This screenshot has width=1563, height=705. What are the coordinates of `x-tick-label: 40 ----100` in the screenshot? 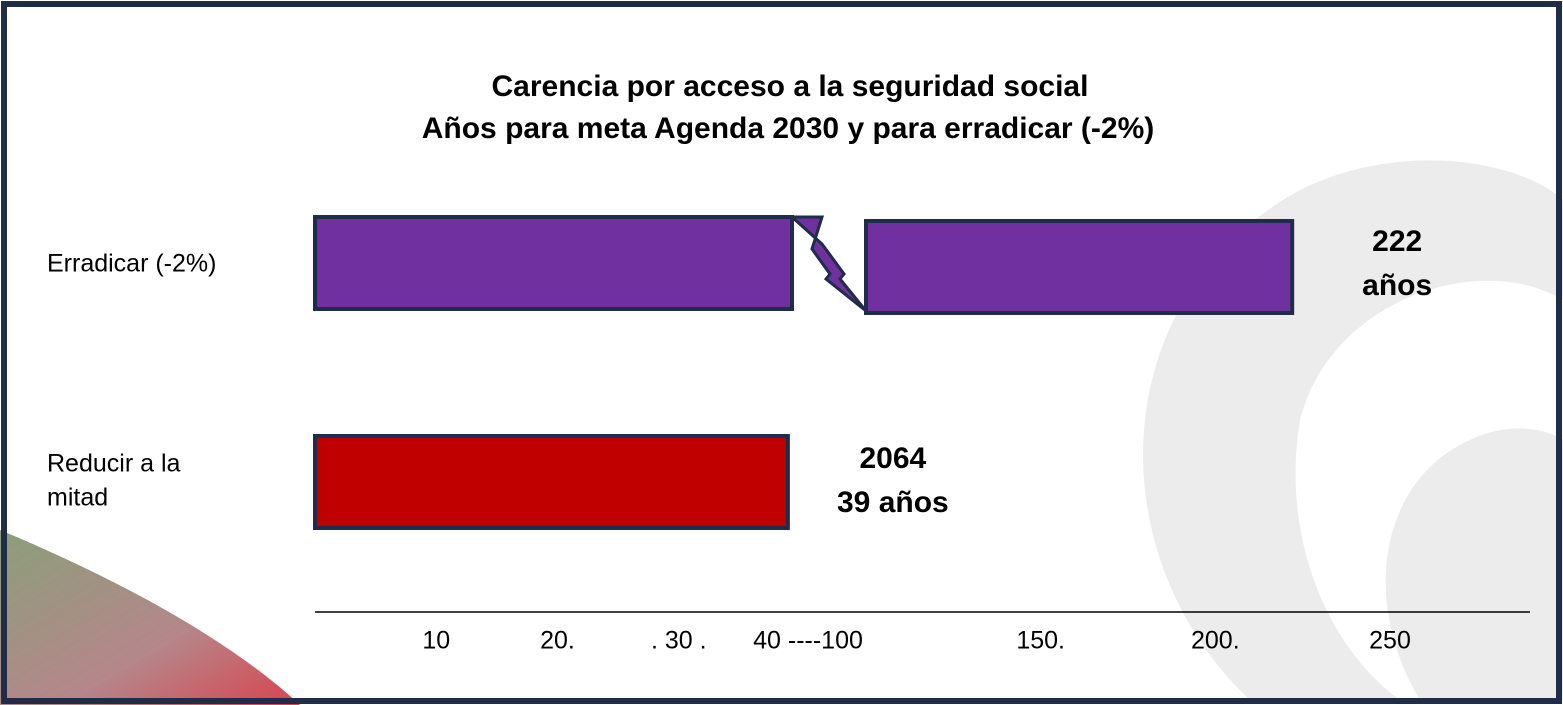 It's located at (808, 641).